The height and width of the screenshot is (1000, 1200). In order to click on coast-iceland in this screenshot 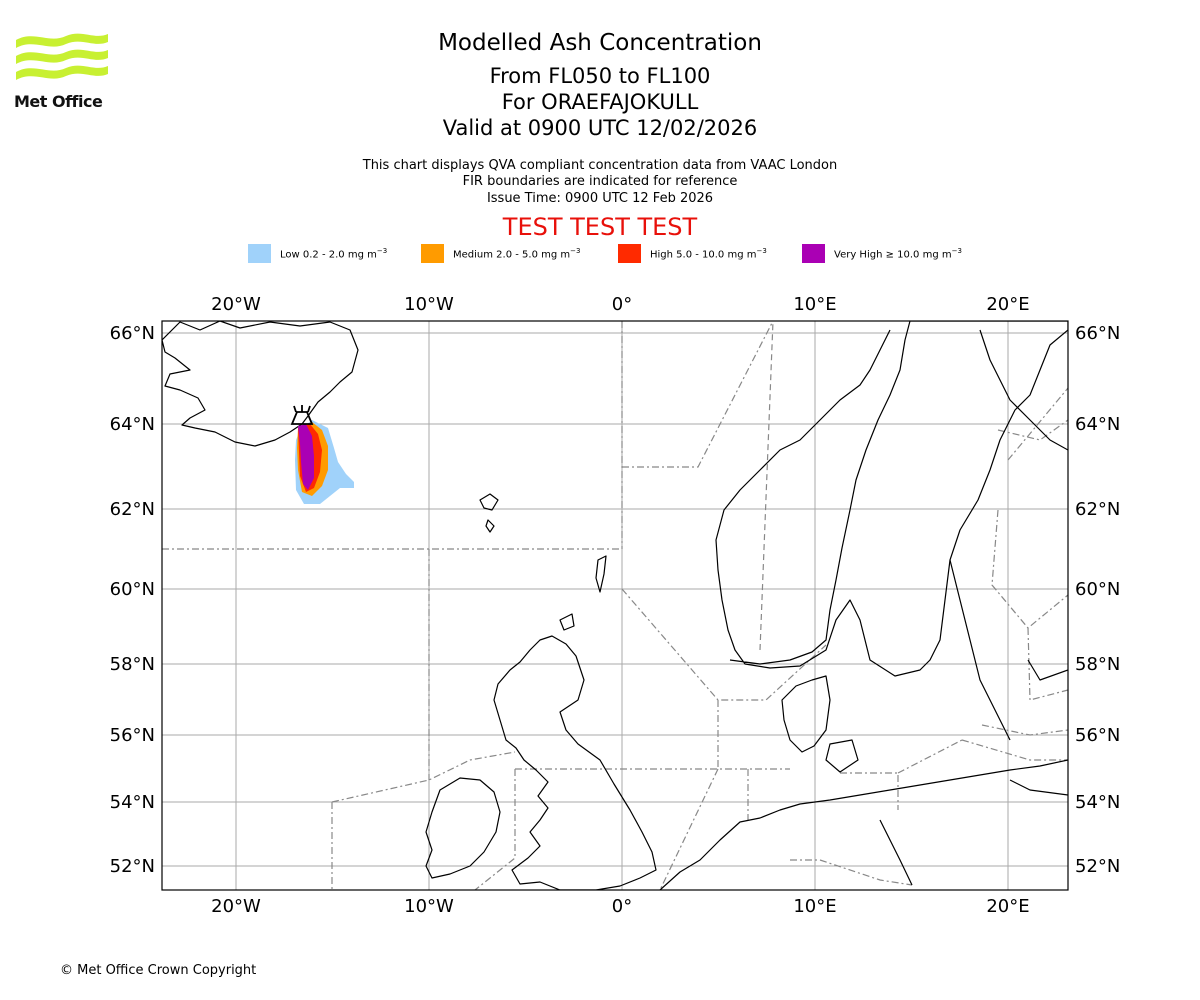, I will do `click(260, 384)`.